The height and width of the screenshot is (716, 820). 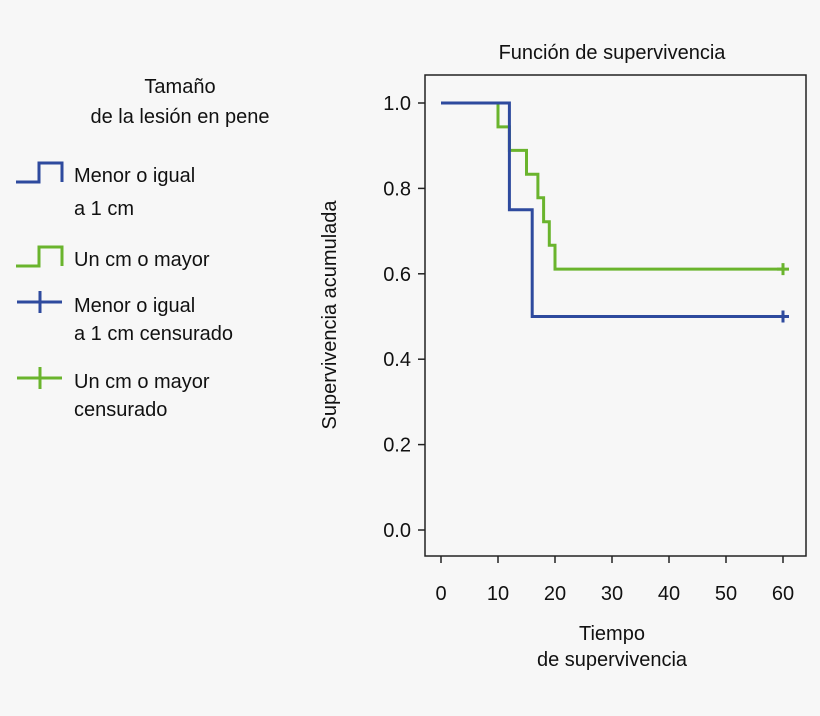 I want to click on y-tick-label: 0.6, so click(x=397, y=275).